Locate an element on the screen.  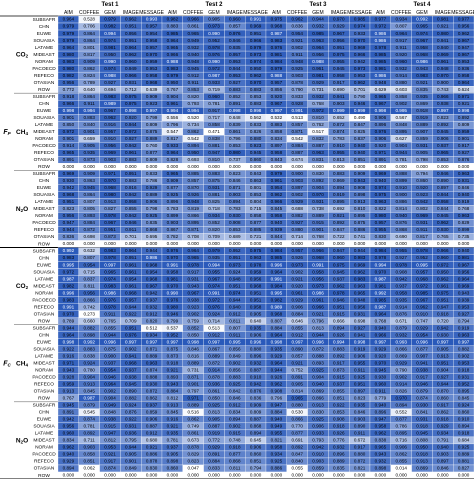
cell-value: 0.937 is located at coordinates (339, 384).